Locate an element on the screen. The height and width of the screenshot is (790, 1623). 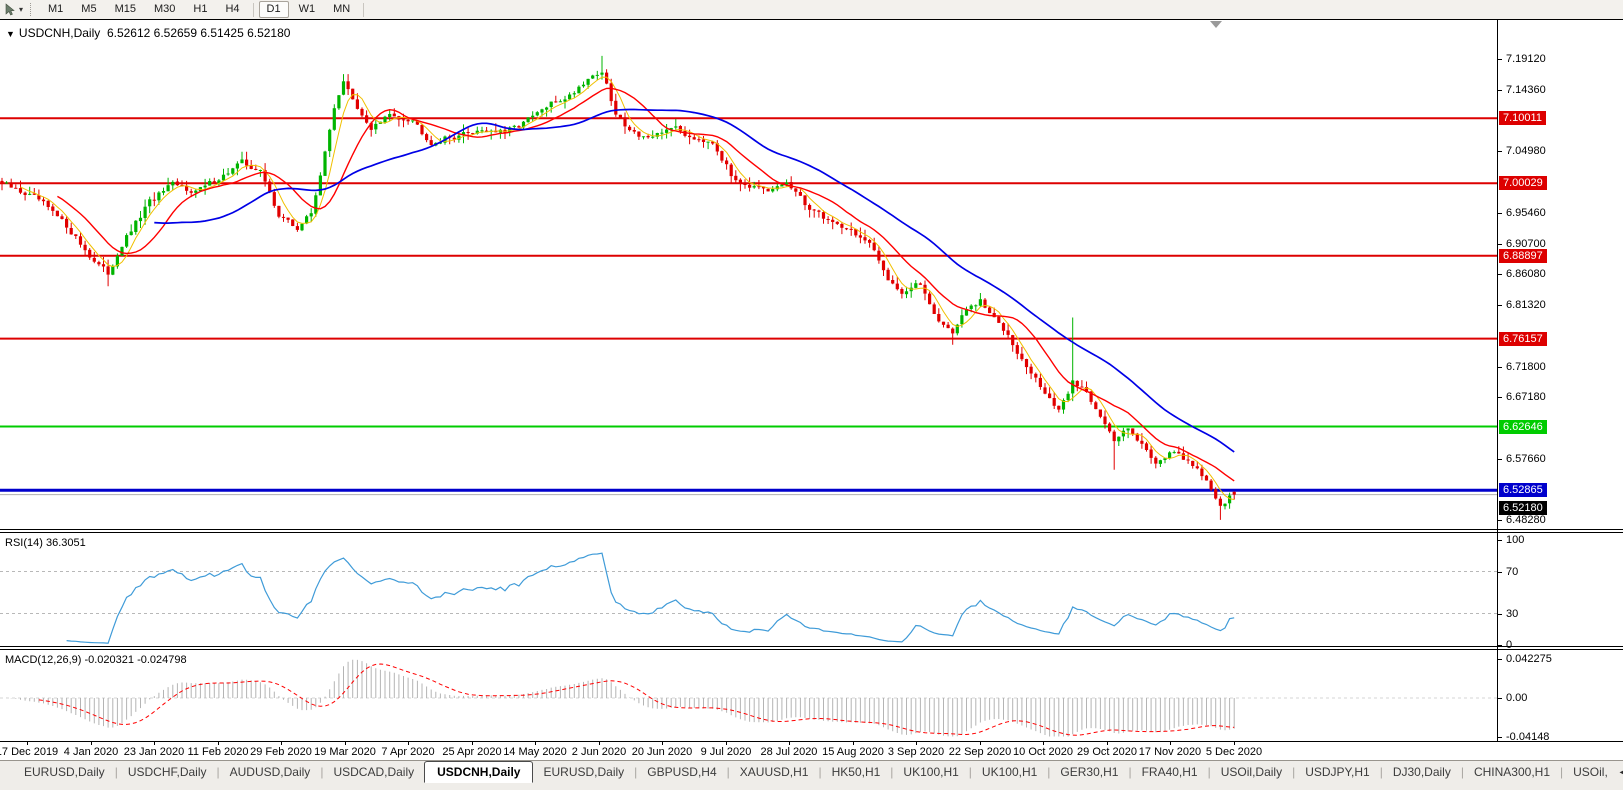
rsi-pane is located at coordinates (748, 589).